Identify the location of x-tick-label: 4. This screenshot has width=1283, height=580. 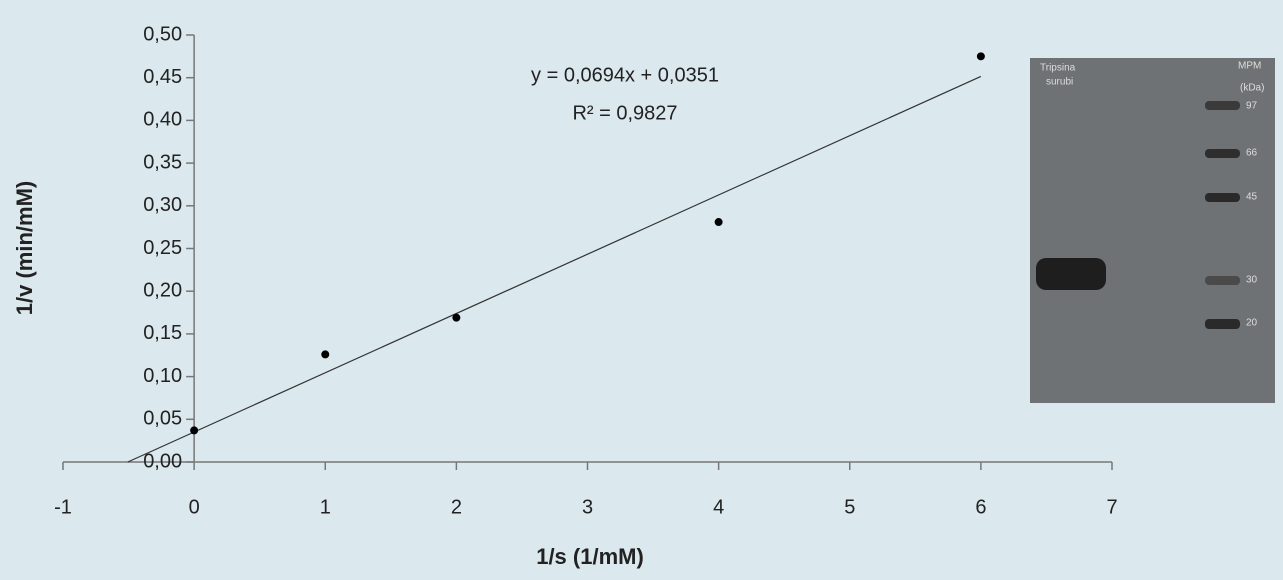
(718, 507).